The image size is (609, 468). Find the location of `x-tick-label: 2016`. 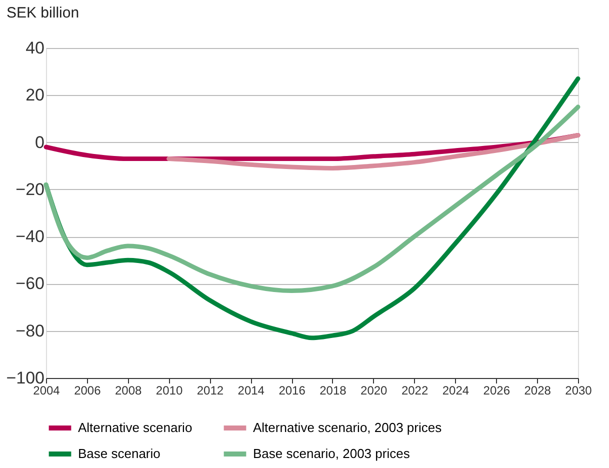

x-tick-label: 2016 is located at coordinates (292, 391).